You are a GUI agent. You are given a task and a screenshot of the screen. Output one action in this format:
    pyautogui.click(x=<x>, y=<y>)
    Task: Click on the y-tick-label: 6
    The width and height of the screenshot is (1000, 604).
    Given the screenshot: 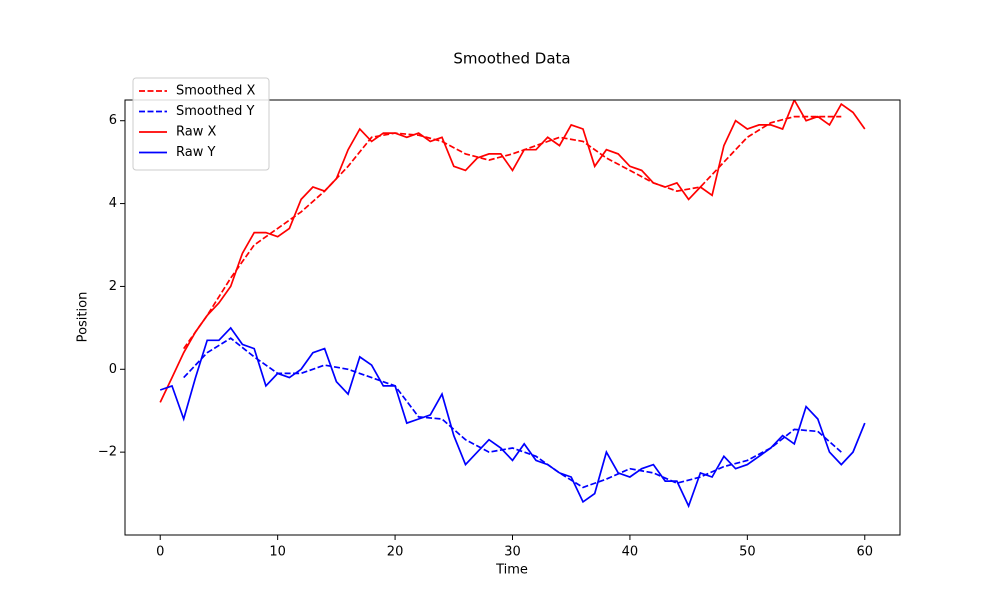 What is the action you would take?
    pyautogui.click(x=113, y=120)
    